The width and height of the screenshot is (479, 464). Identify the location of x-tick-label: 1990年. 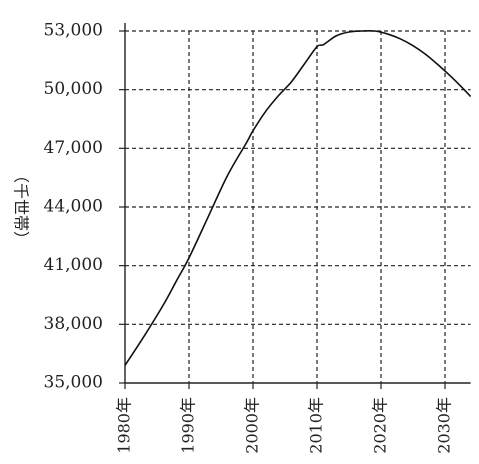
(188, 425).